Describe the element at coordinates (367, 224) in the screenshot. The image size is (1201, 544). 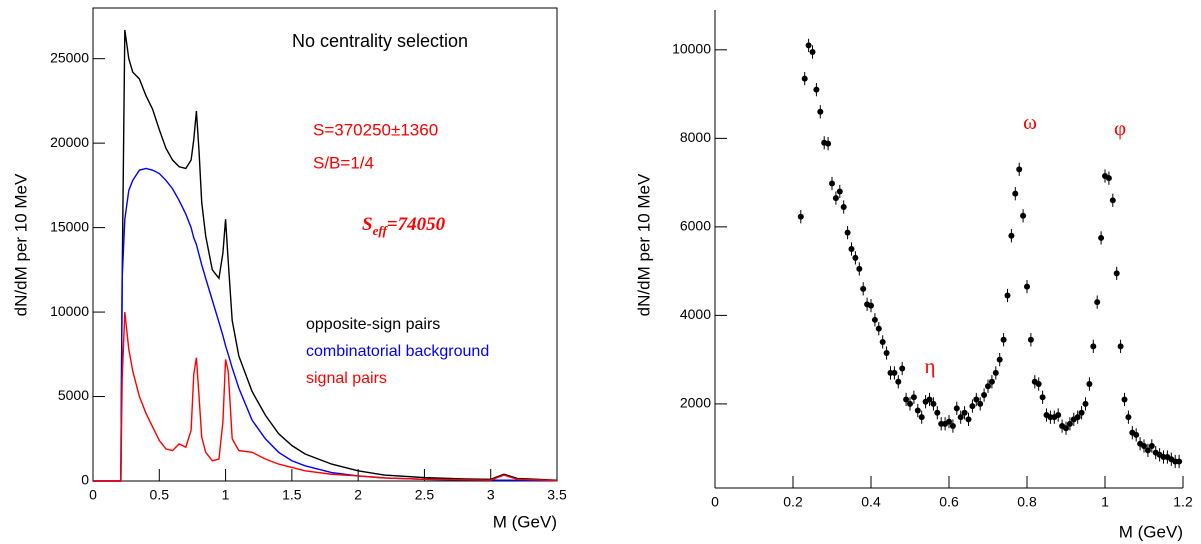
I see `s-eff-symbol: S` at that location.